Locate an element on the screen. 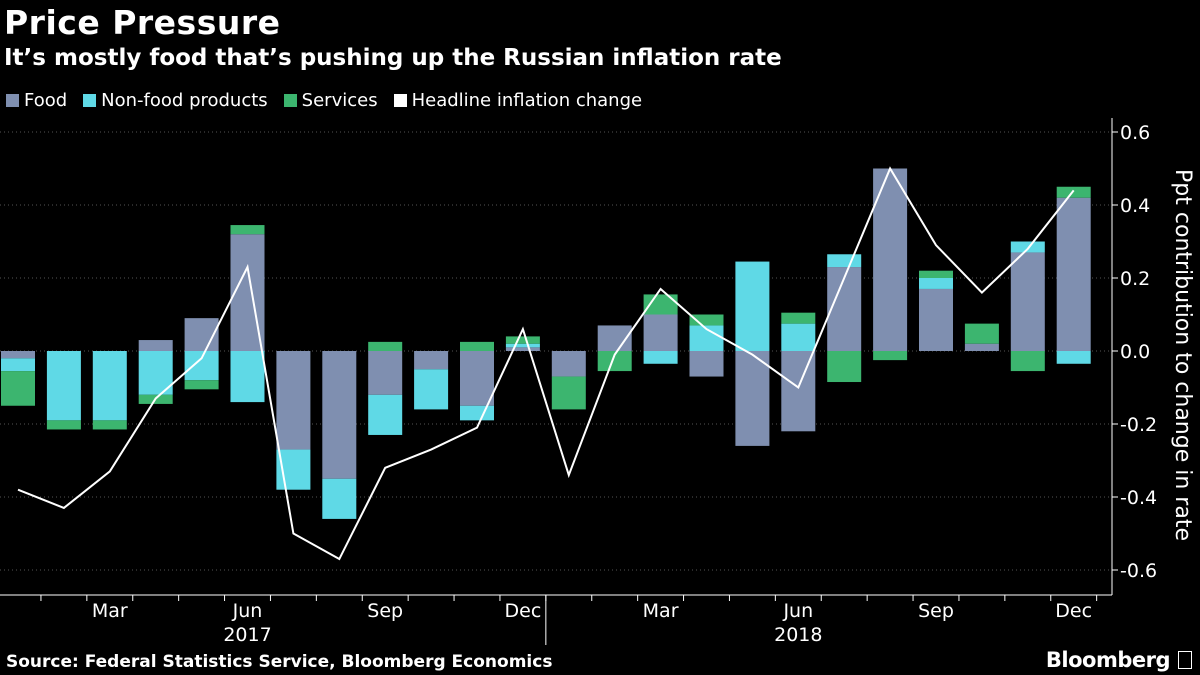 The width and height of the screenshot is (1200, 675). legend-item-non-food: Non-food products is located at coordinates (175, 100).